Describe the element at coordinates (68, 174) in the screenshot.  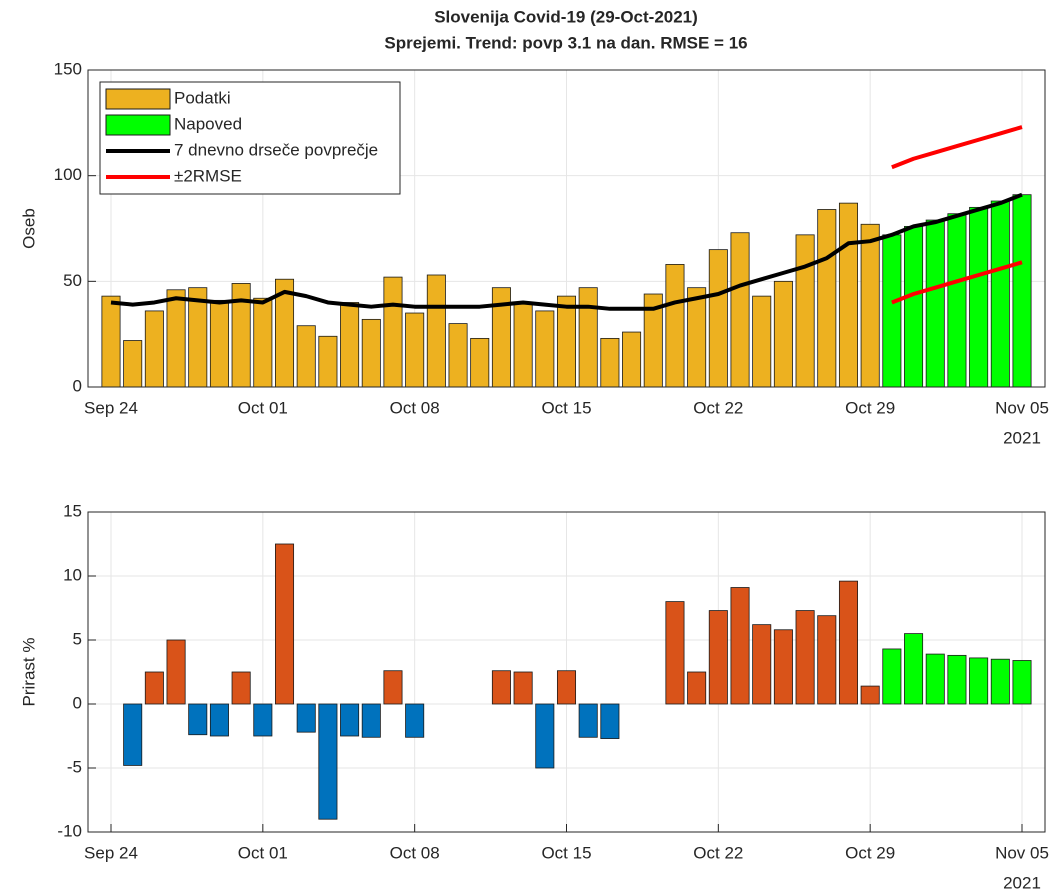
I see `y-tick-label: 100` at that location.